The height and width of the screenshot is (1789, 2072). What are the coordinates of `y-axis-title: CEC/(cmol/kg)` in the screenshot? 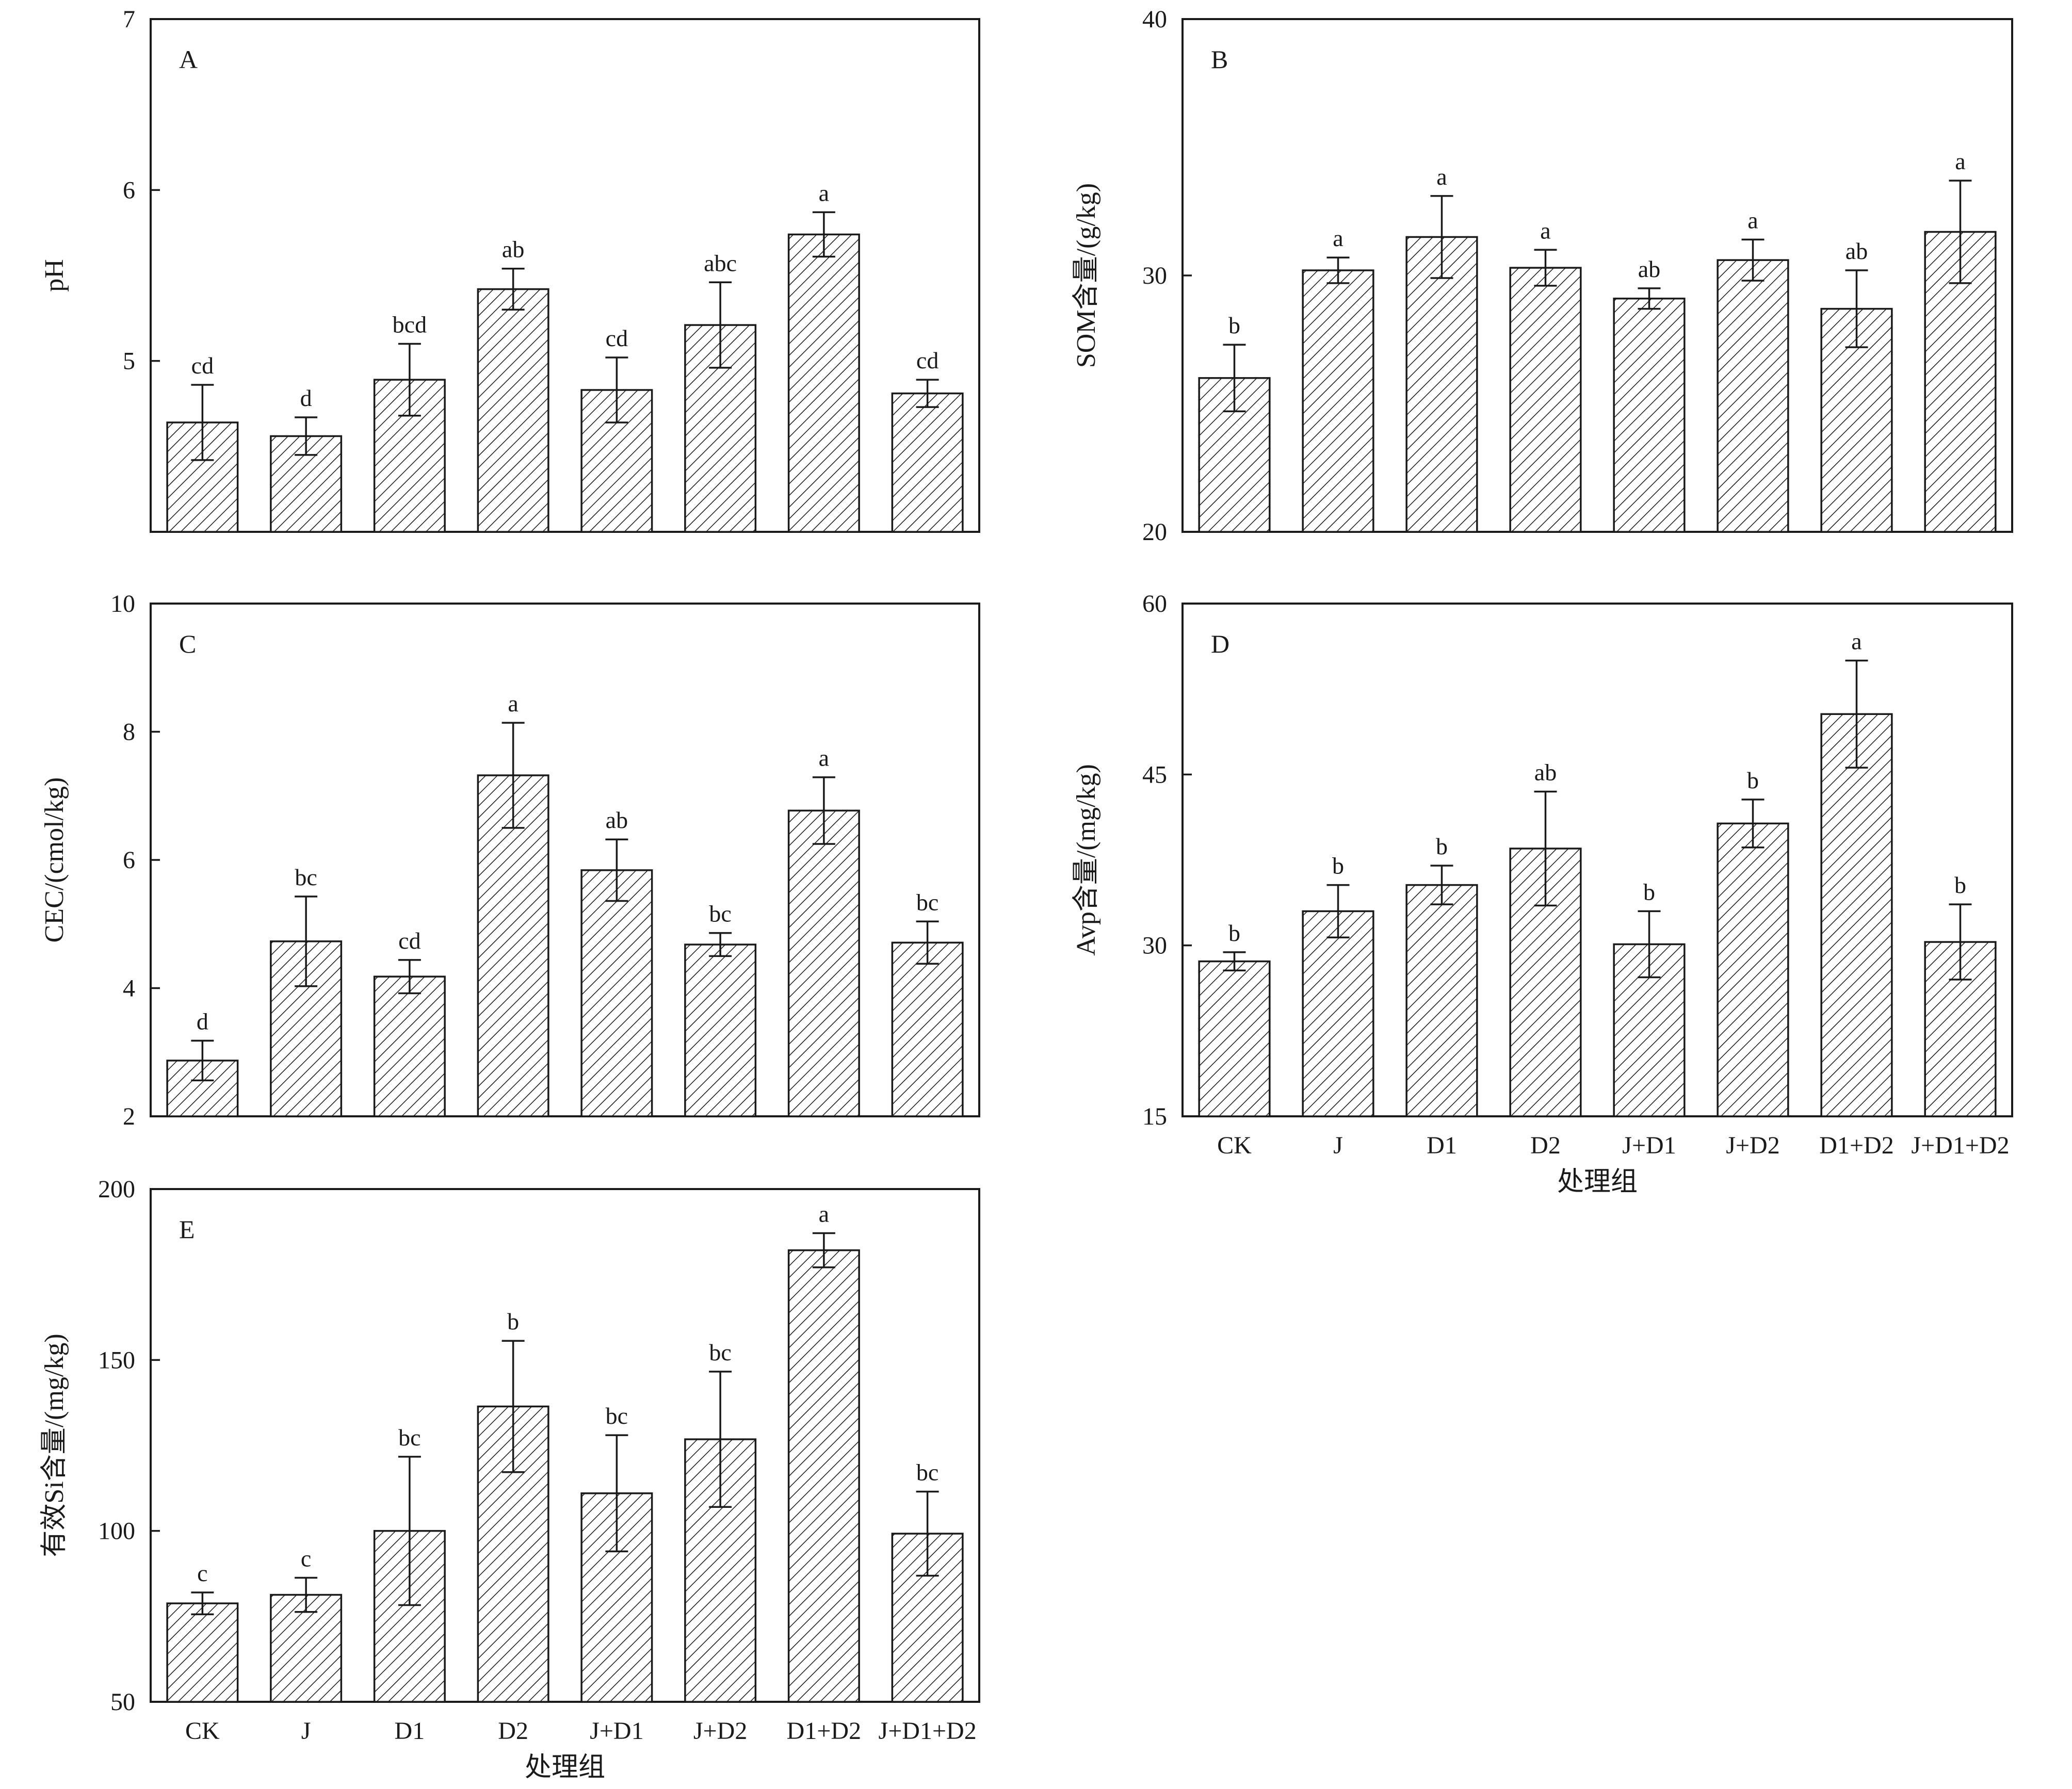 It's located at (54, 860).